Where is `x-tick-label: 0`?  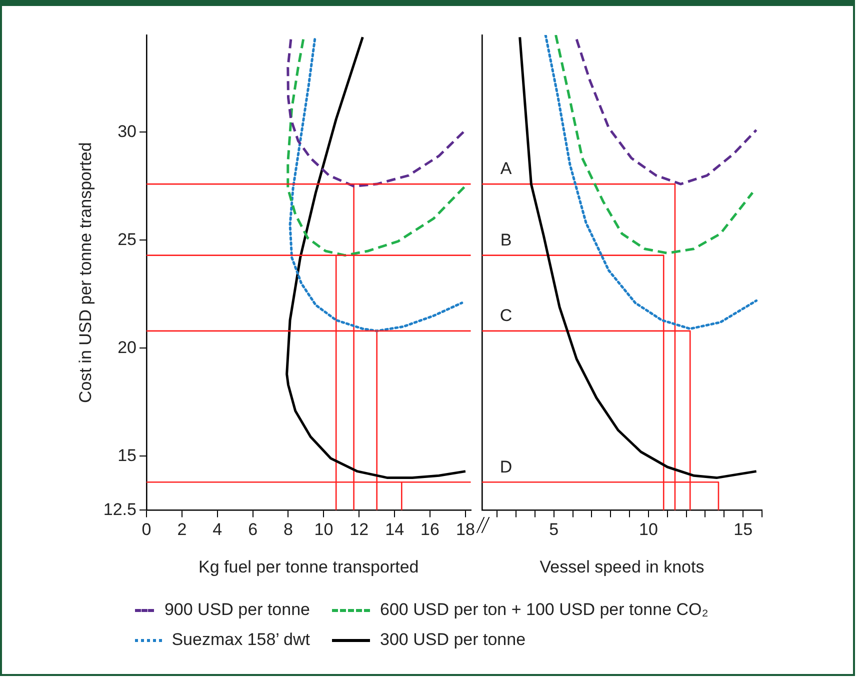 x-tick-label: 0 is located at coordinates (147, 530).